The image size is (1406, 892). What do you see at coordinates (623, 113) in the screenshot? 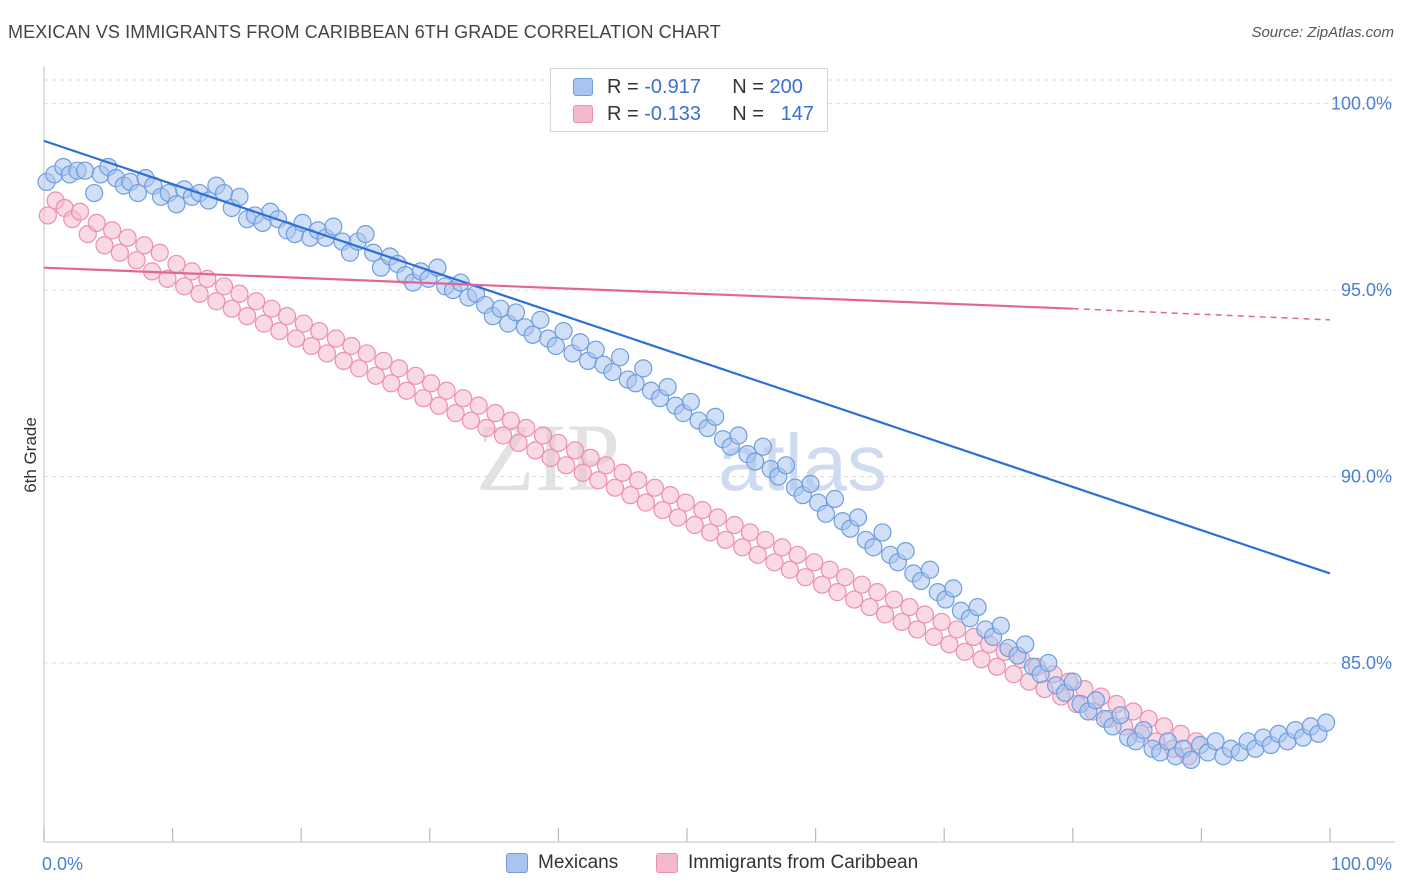
I see `legend-r-label: R =` at bounding box center [623, 113].